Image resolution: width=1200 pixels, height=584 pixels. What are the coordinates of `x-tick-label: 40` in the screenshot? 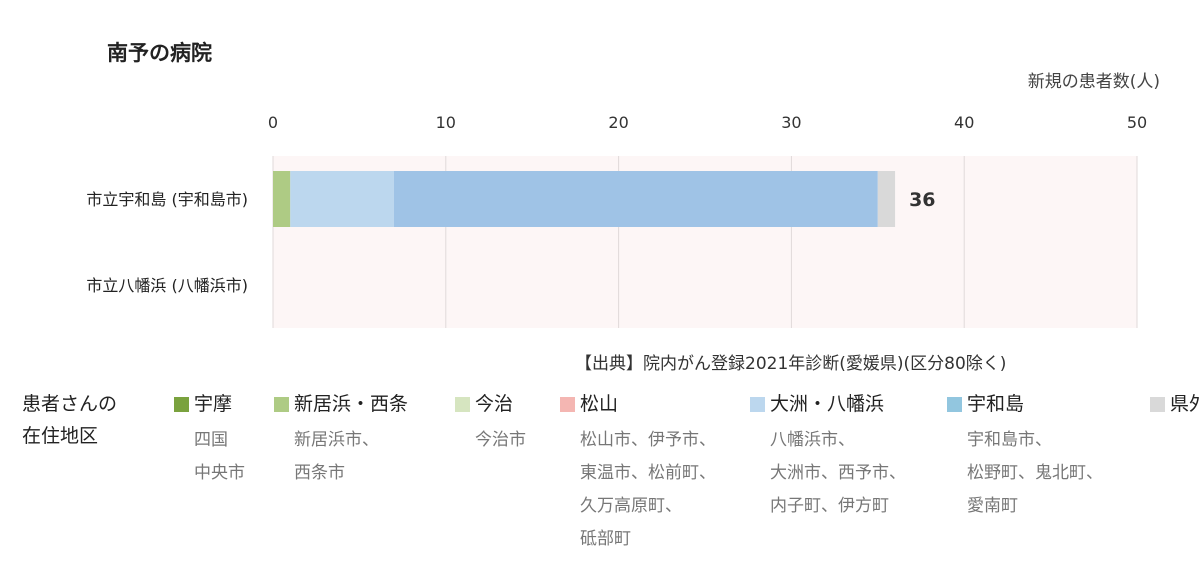 It's located at (964, 122).